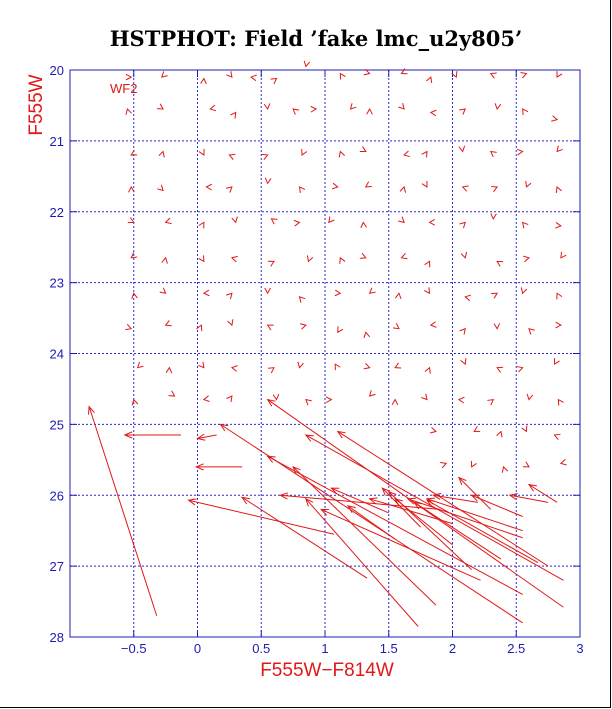  I want to click on x-tick-label: 0.5, so click(261, 648).